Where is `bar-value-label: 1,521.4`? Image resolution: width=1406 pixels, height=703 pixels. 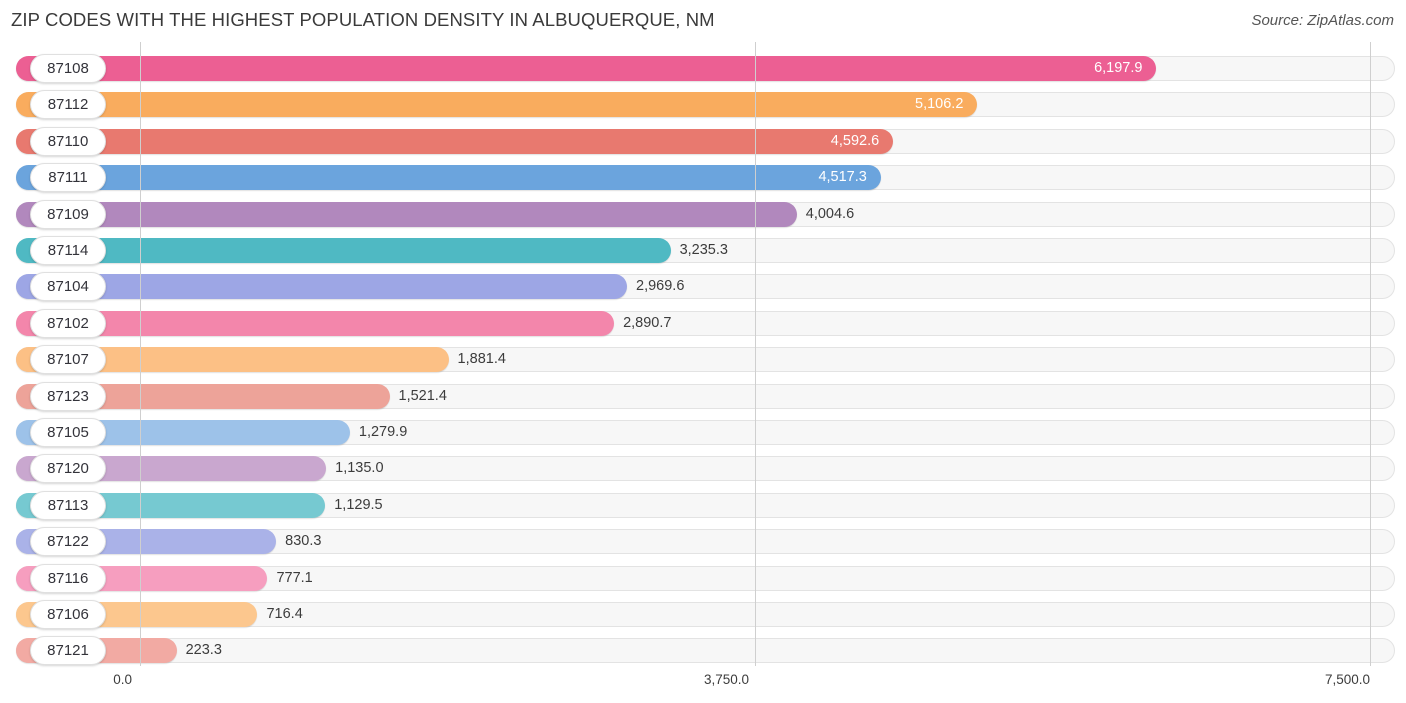
bar-value-label: 1,521.4 is located at coordinates (422, 395).